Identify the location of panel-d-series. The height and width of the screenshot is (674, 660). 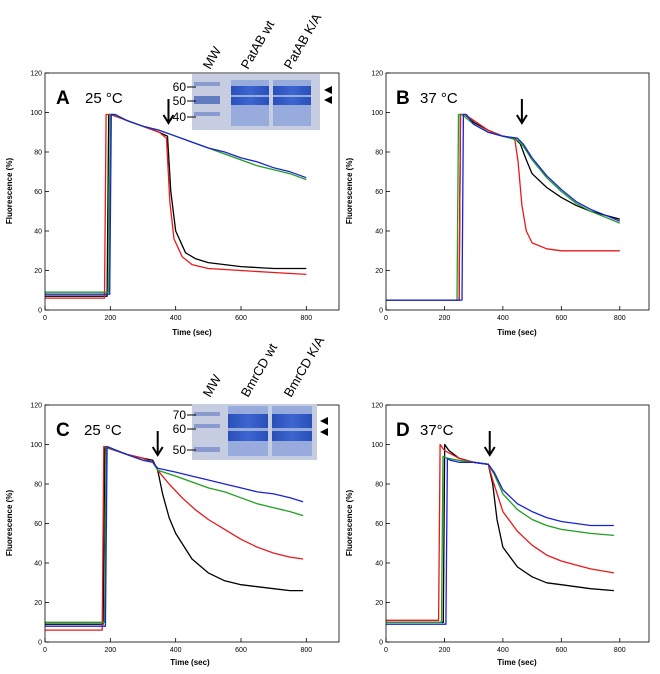
(500, 534).